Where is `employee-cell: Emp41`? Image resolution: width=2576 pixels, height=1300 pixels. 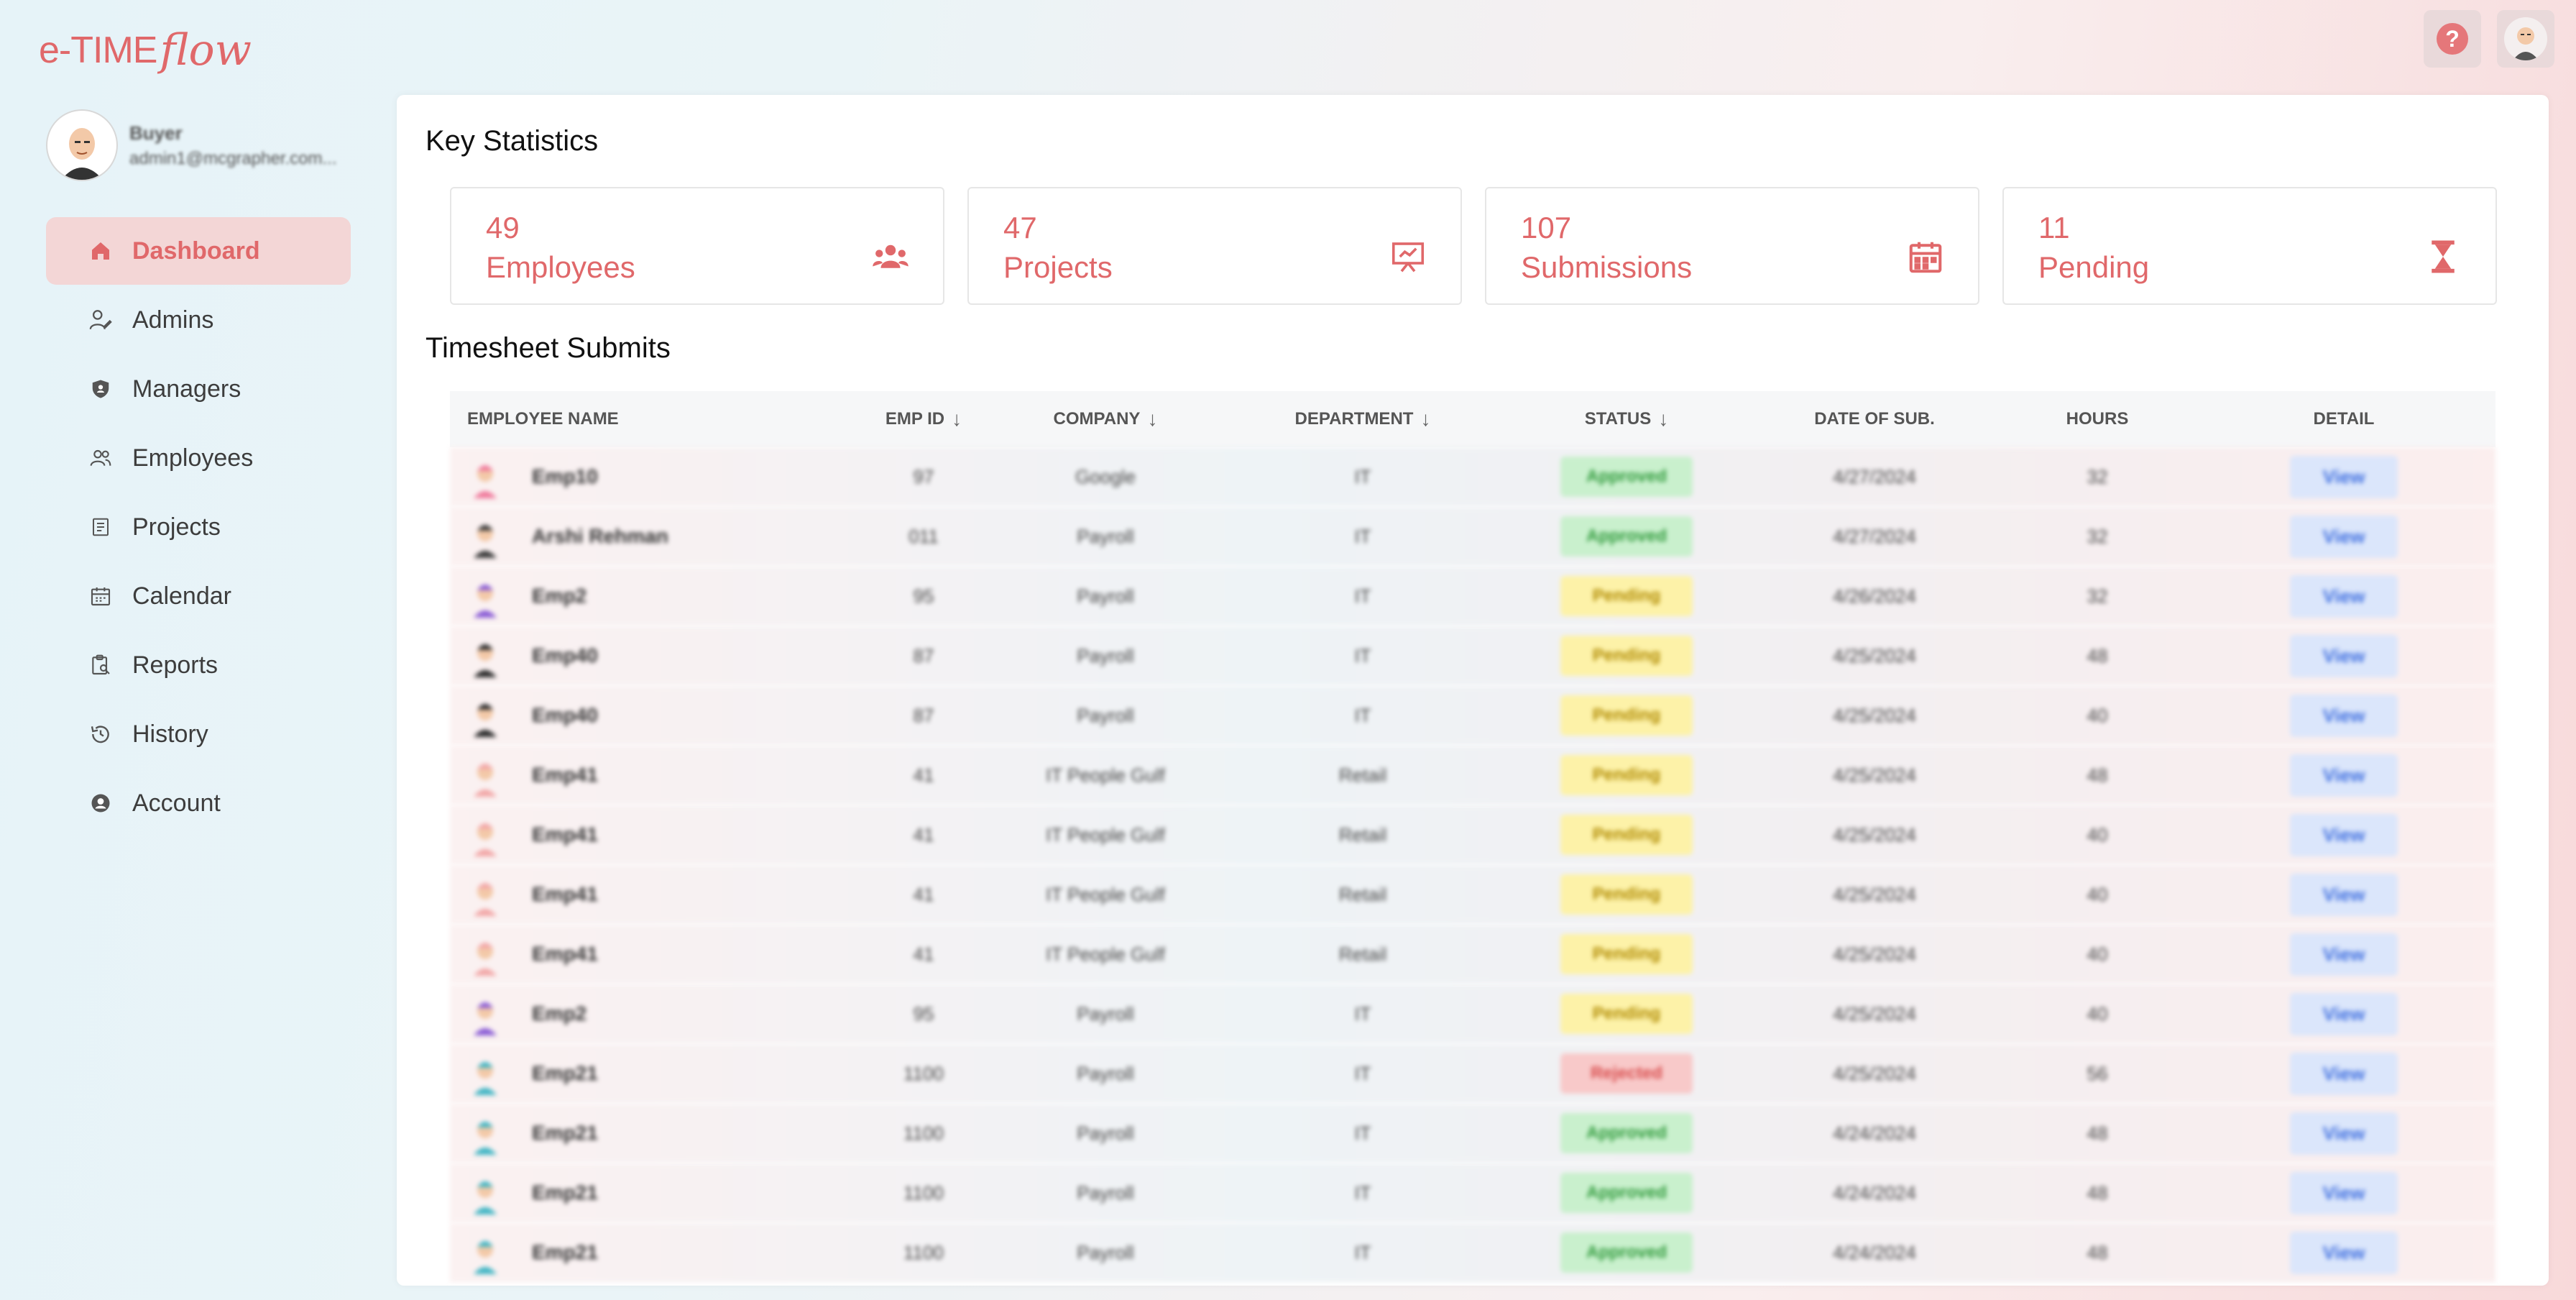 employee-cell: Emp41 is located at coordinates (652, 954).